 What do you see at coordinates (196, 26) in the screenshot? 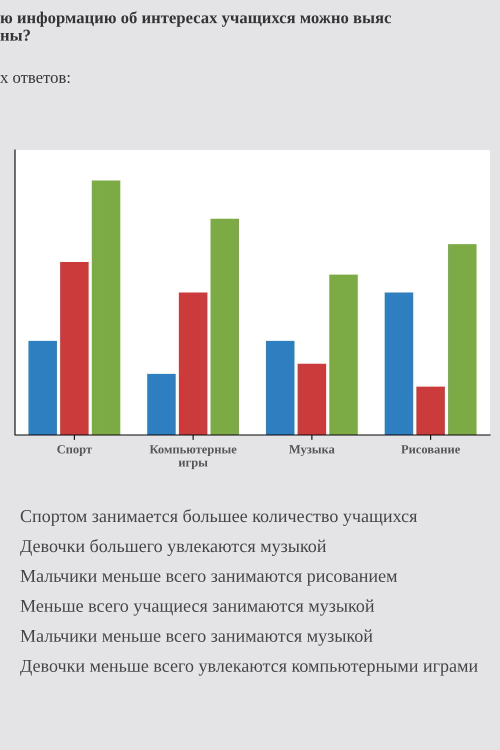
I see `chart-title: ю информацию об интересах учащихся можно выяс ны?` at bounding box center [196, 26].